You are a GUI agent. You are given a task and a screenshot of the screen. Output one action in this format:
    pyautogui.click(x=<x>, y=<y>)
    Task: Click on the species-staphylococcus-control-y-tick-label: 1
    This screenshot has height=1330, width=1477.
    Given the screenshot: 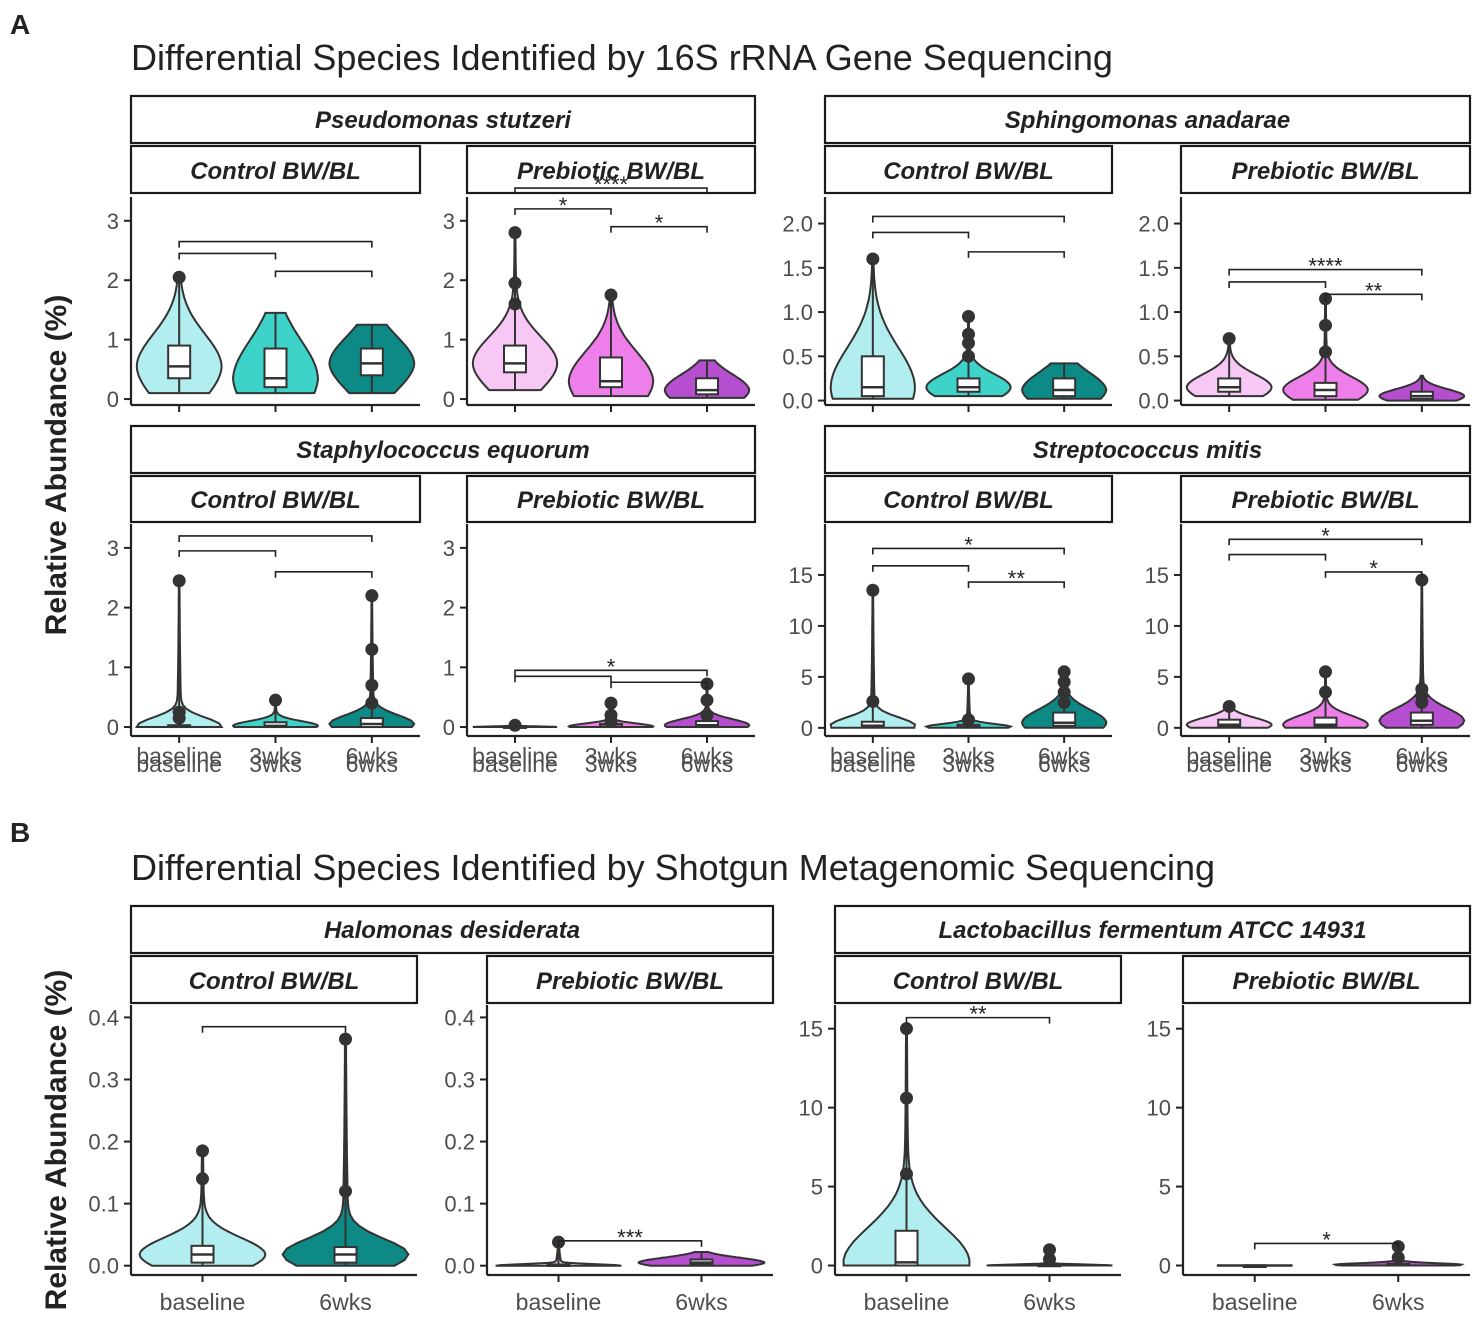 What is the action you would take?
    pyautogui.click(x=113, y=667)
    